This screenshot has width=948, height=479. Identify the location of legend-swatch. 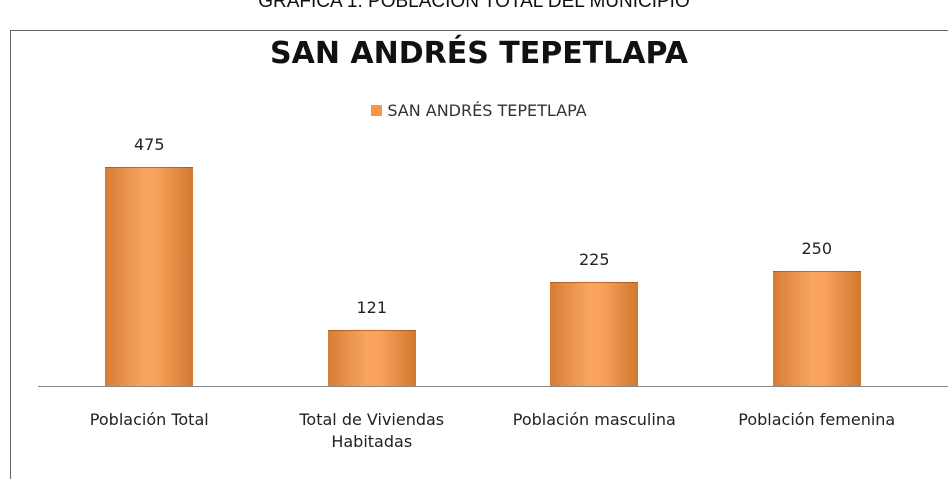
(377, 110).